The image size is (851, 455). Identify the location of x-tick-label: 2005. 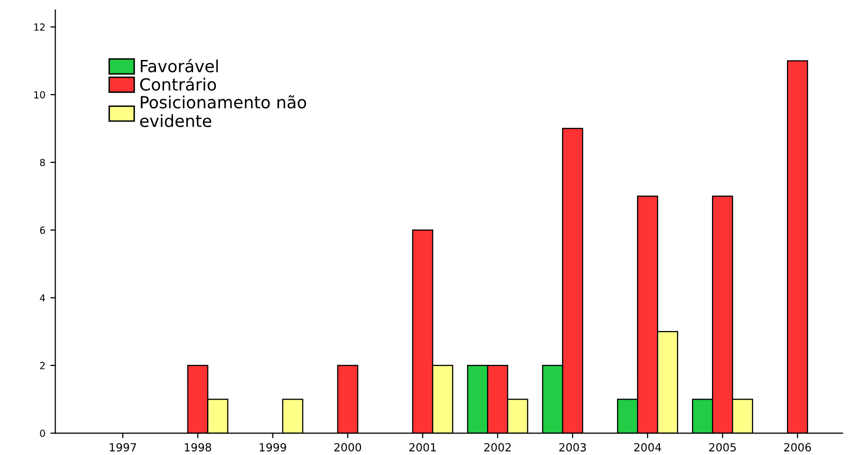
(722, 447).